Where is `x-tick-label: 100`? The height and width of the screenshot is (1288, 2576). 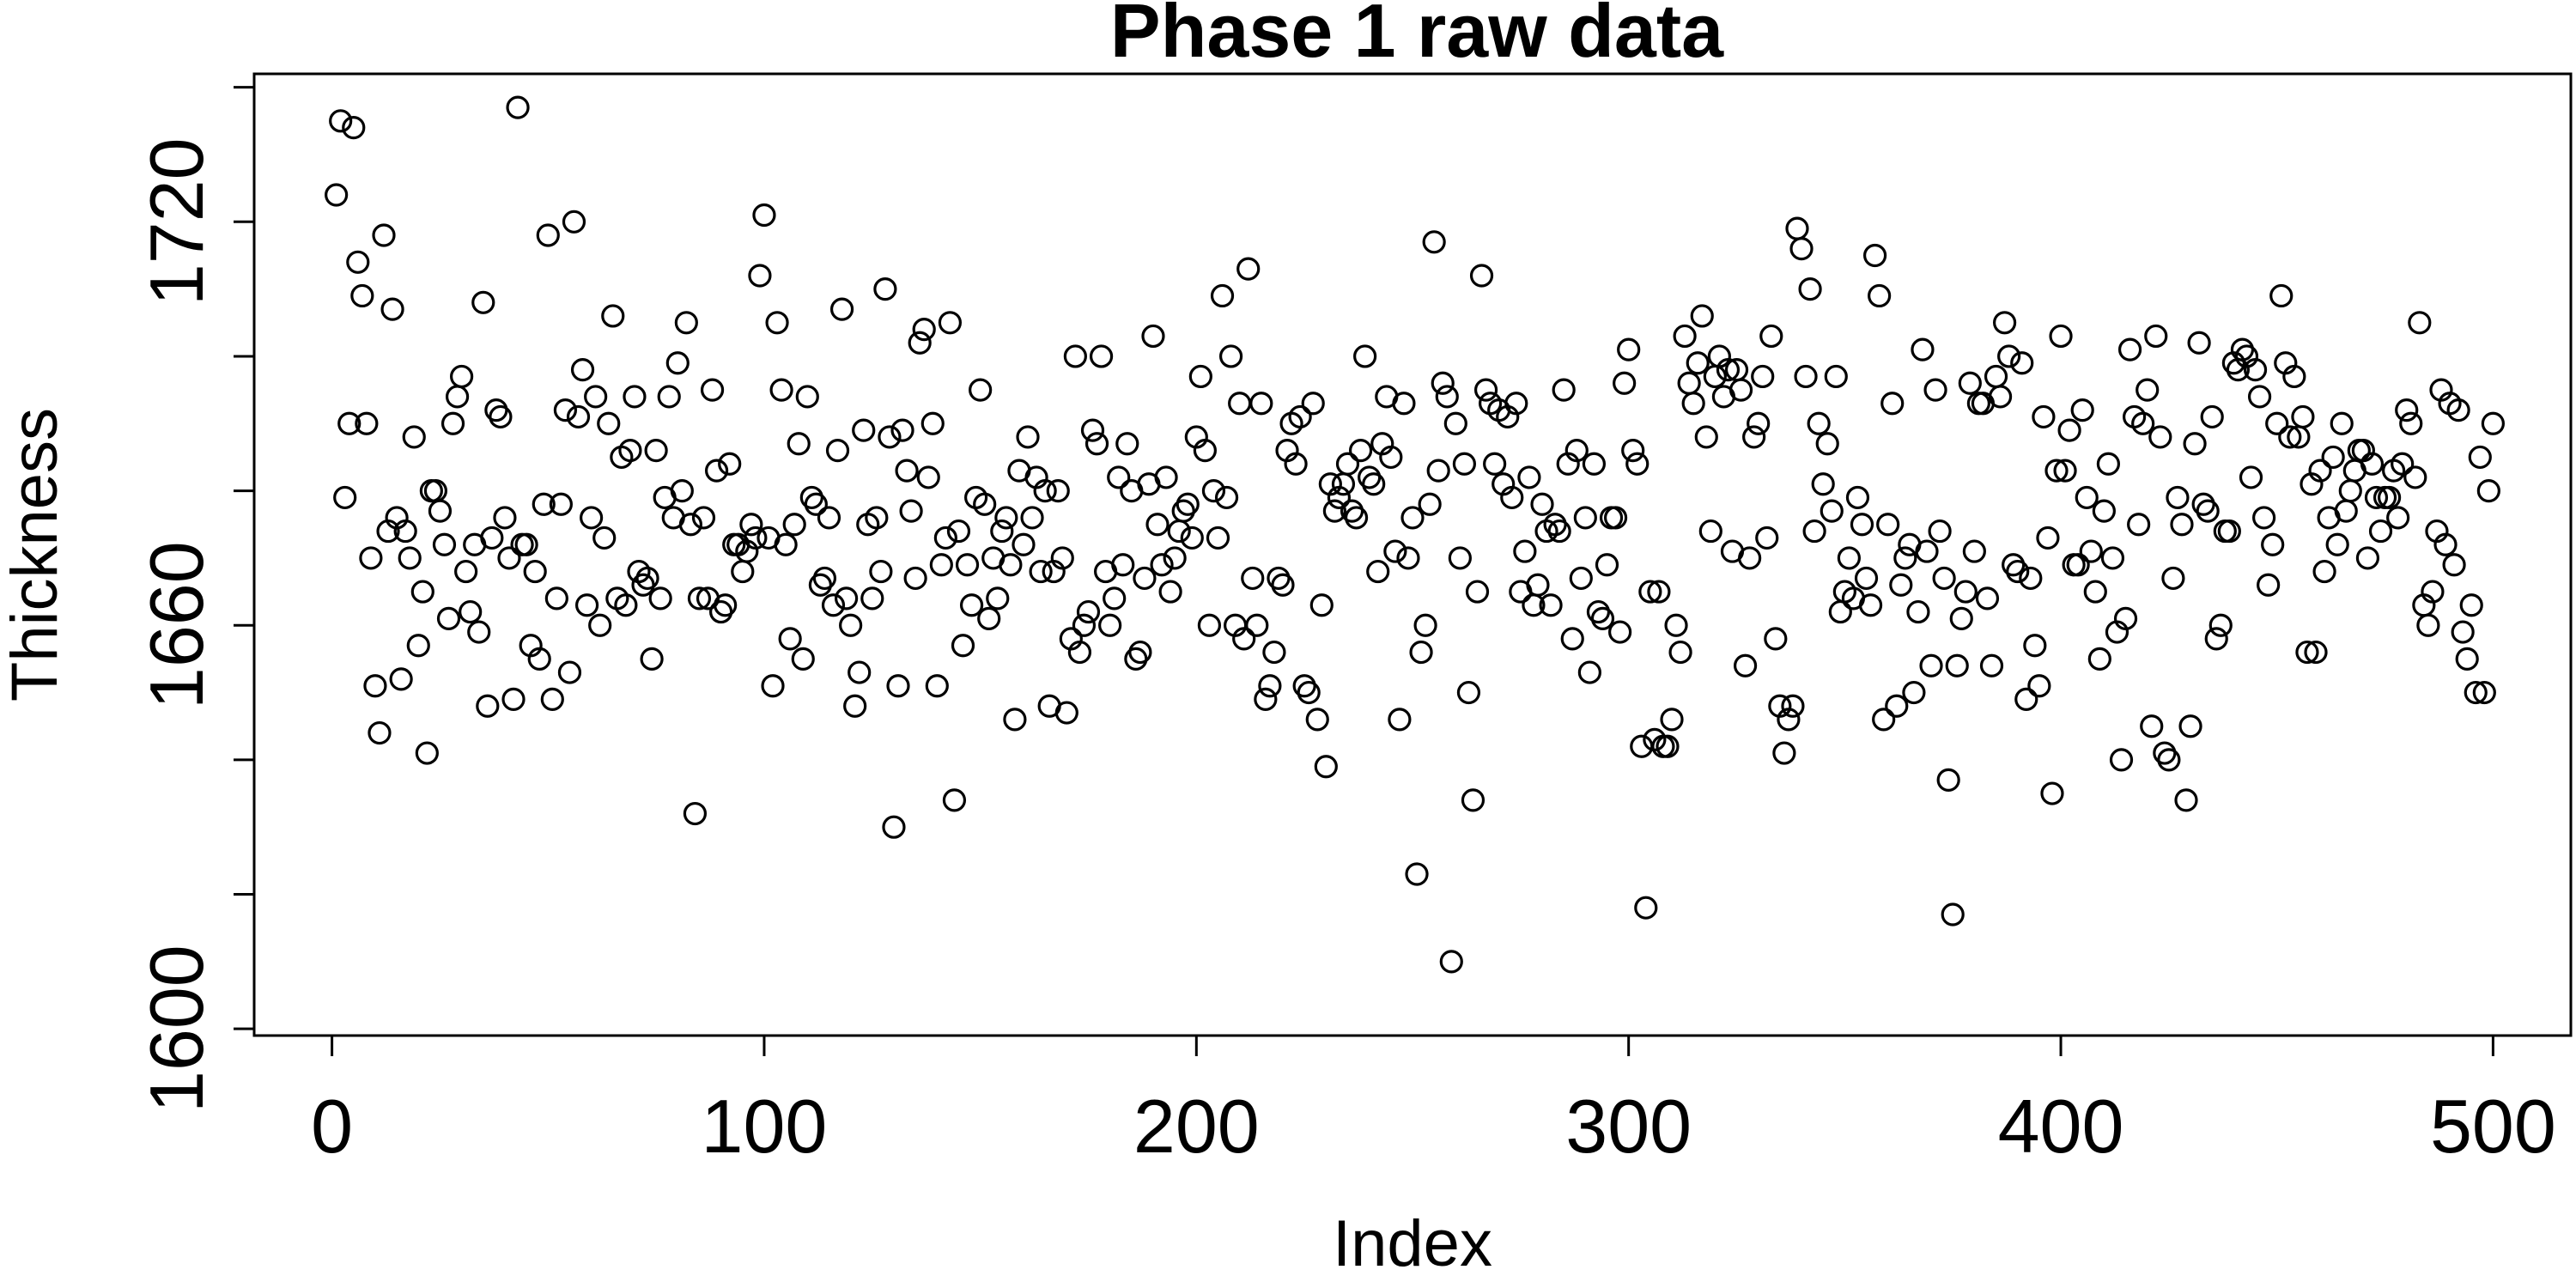 x-tick-label: 100 is located at coordinates (765, 1126).